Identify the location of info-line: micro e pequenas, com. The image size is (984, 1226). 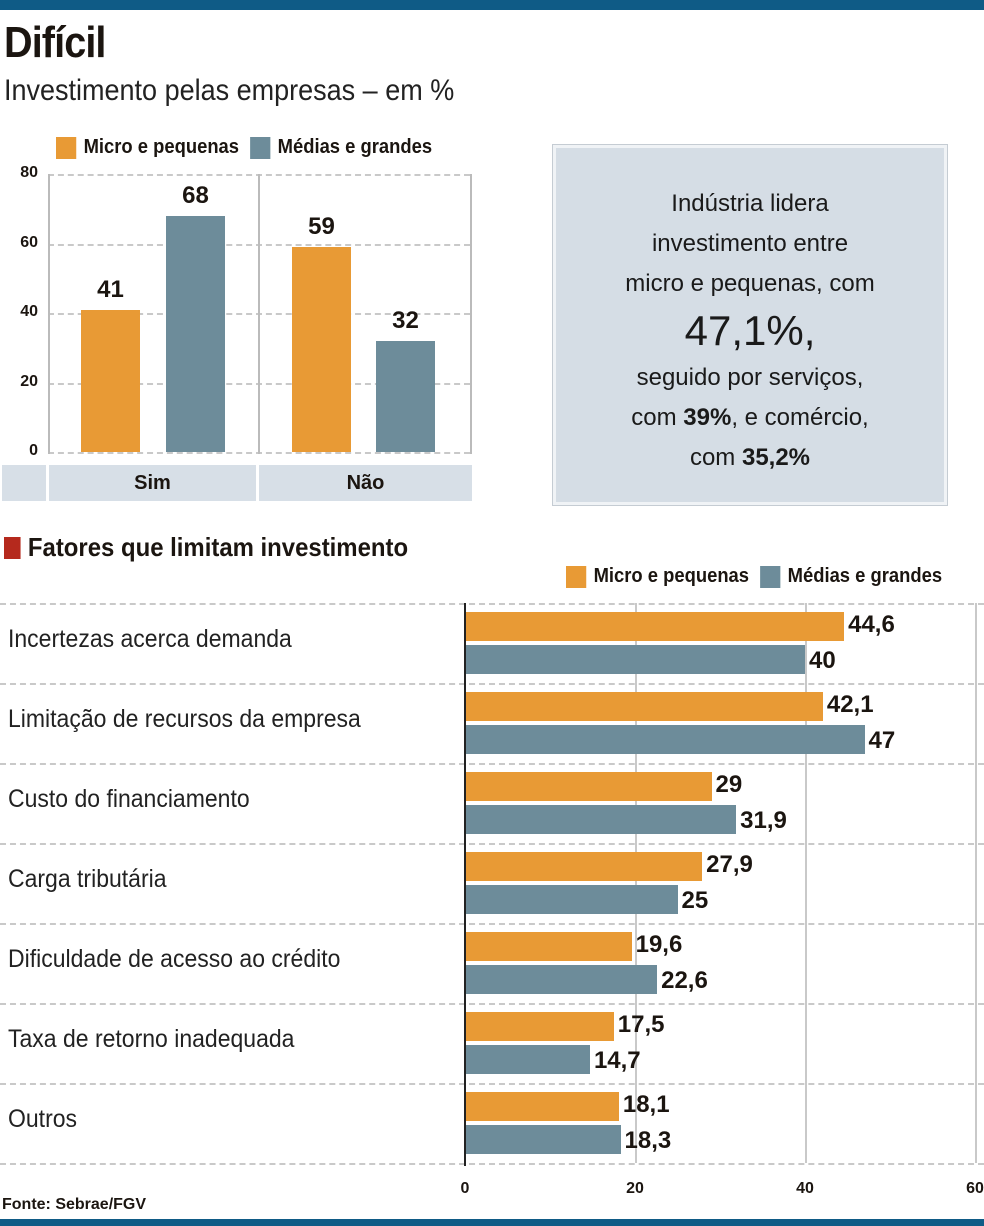
(750, 283).